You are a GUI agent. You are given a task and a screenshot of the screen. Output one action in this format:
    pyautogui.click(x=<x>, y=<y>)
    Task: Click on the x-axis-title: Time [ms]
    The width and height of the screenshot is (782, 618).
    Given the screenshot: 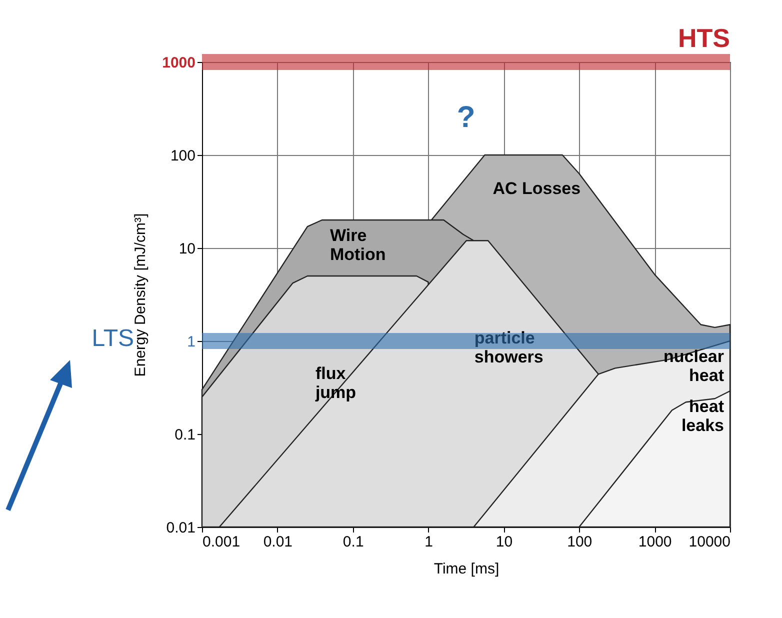 What is the action you would take?
    pyautogui.click(x=467, y=569)
    